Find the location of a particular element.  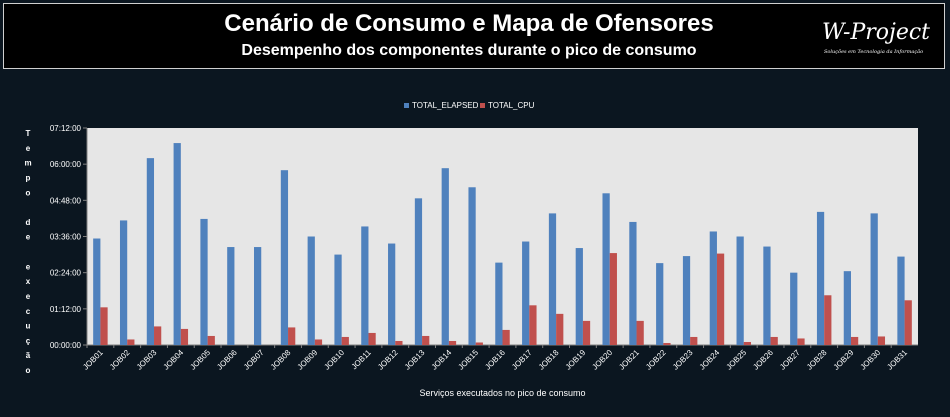

x-tick-label: JOB02 is located at coordinates (120, 360).